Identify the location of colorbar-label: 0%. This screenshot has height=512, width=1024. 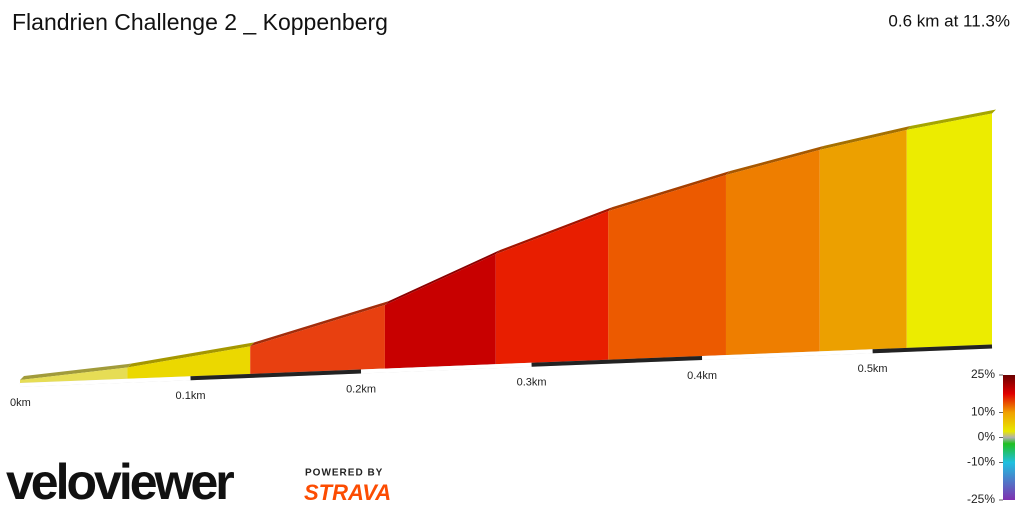
(987, 437).